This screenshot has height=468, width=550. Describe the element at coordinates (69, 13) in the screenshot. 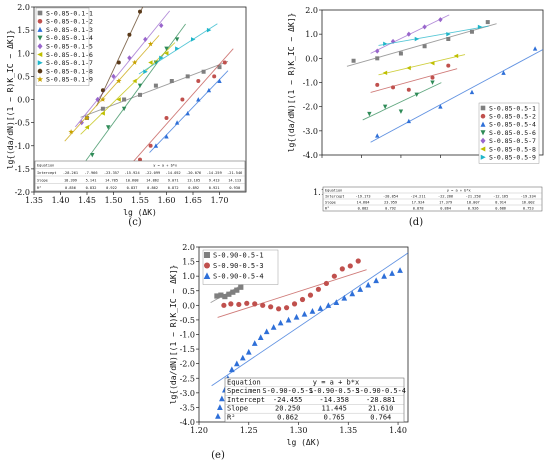

I see `legend-label: S-0.85-0.1-1` at that location.